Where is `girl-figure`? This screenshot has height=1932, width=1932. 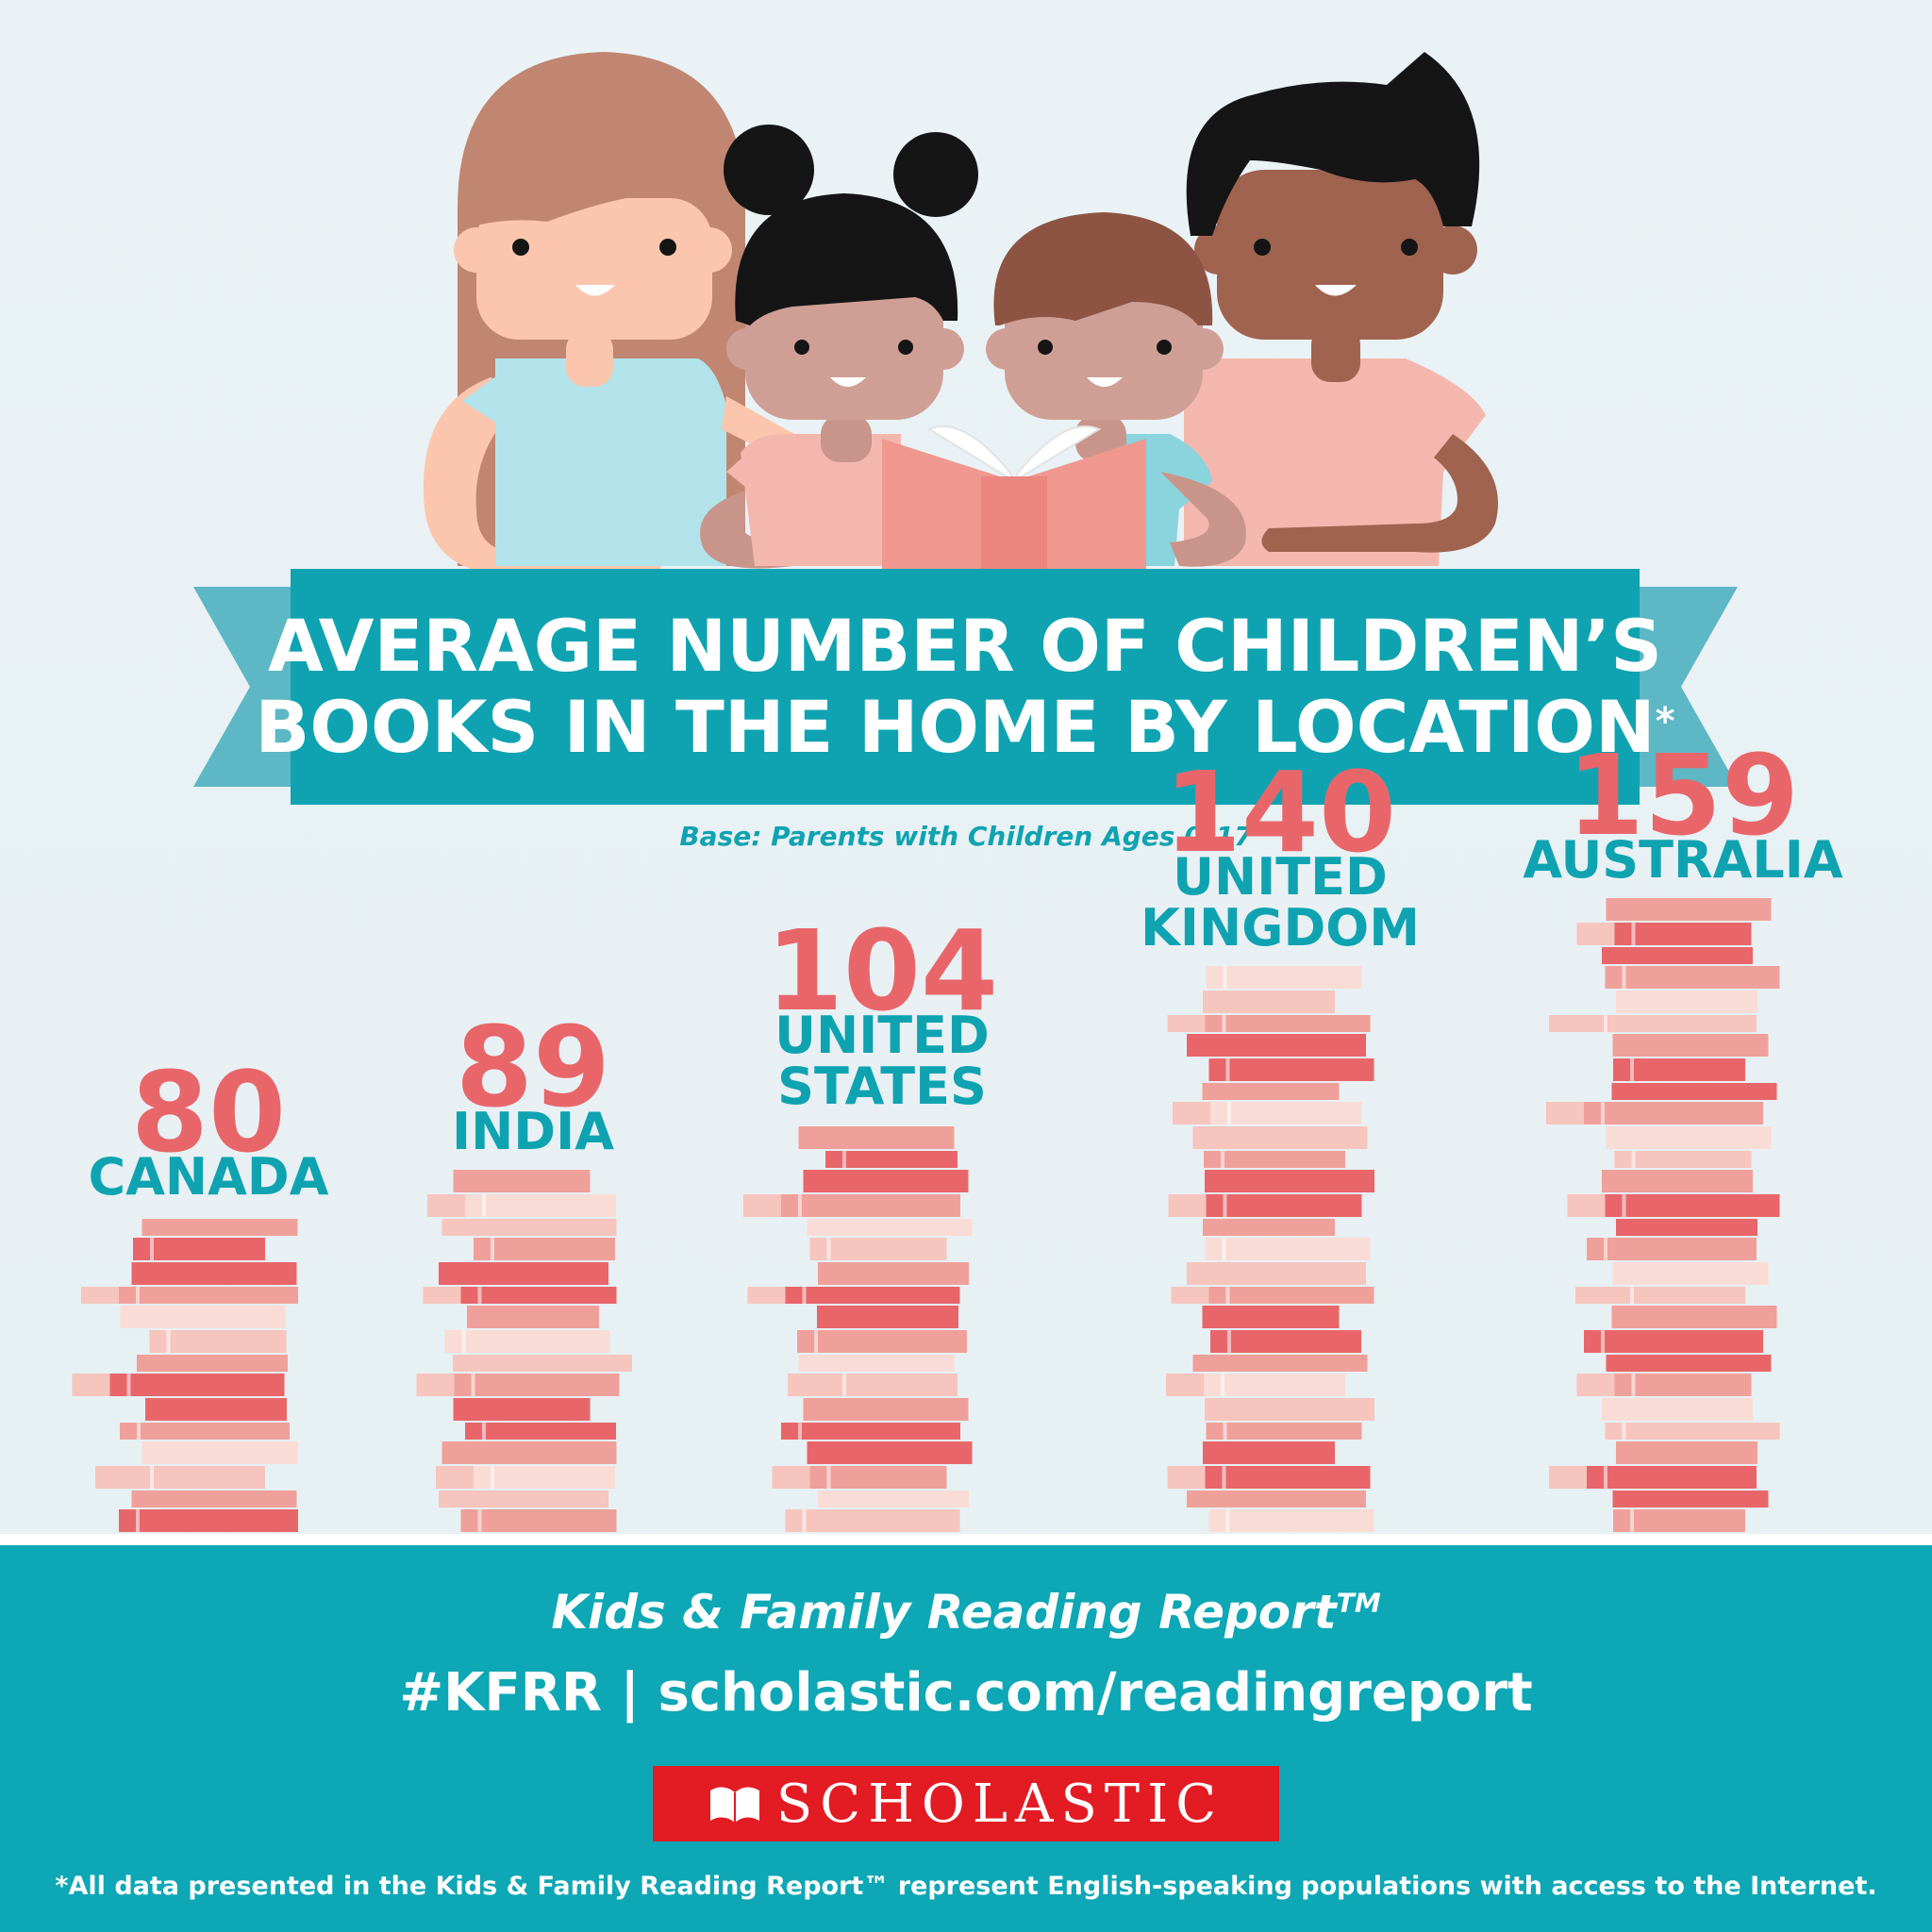
girl-figure is located at coordinates (839, 347).